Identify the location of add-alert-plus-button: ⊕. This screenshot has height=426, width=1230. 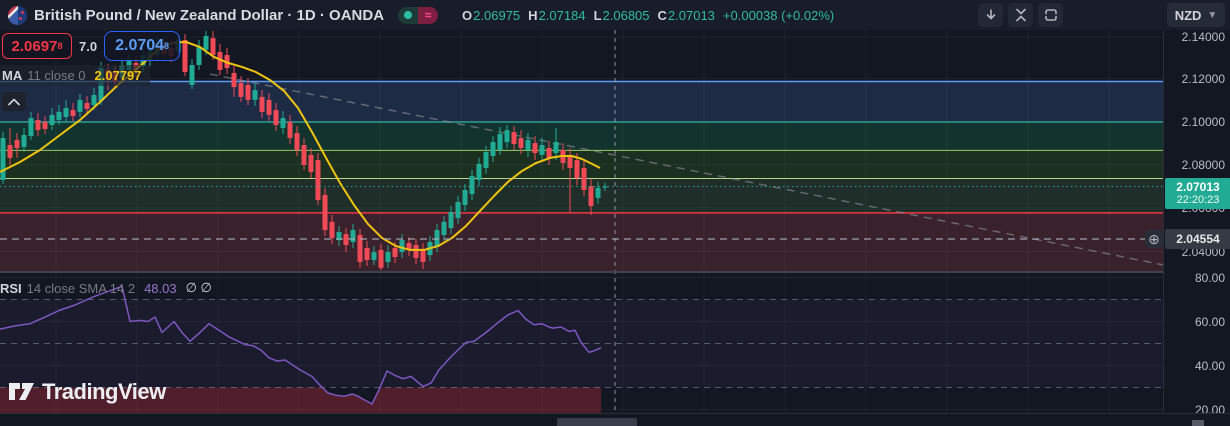
(1154, 239).